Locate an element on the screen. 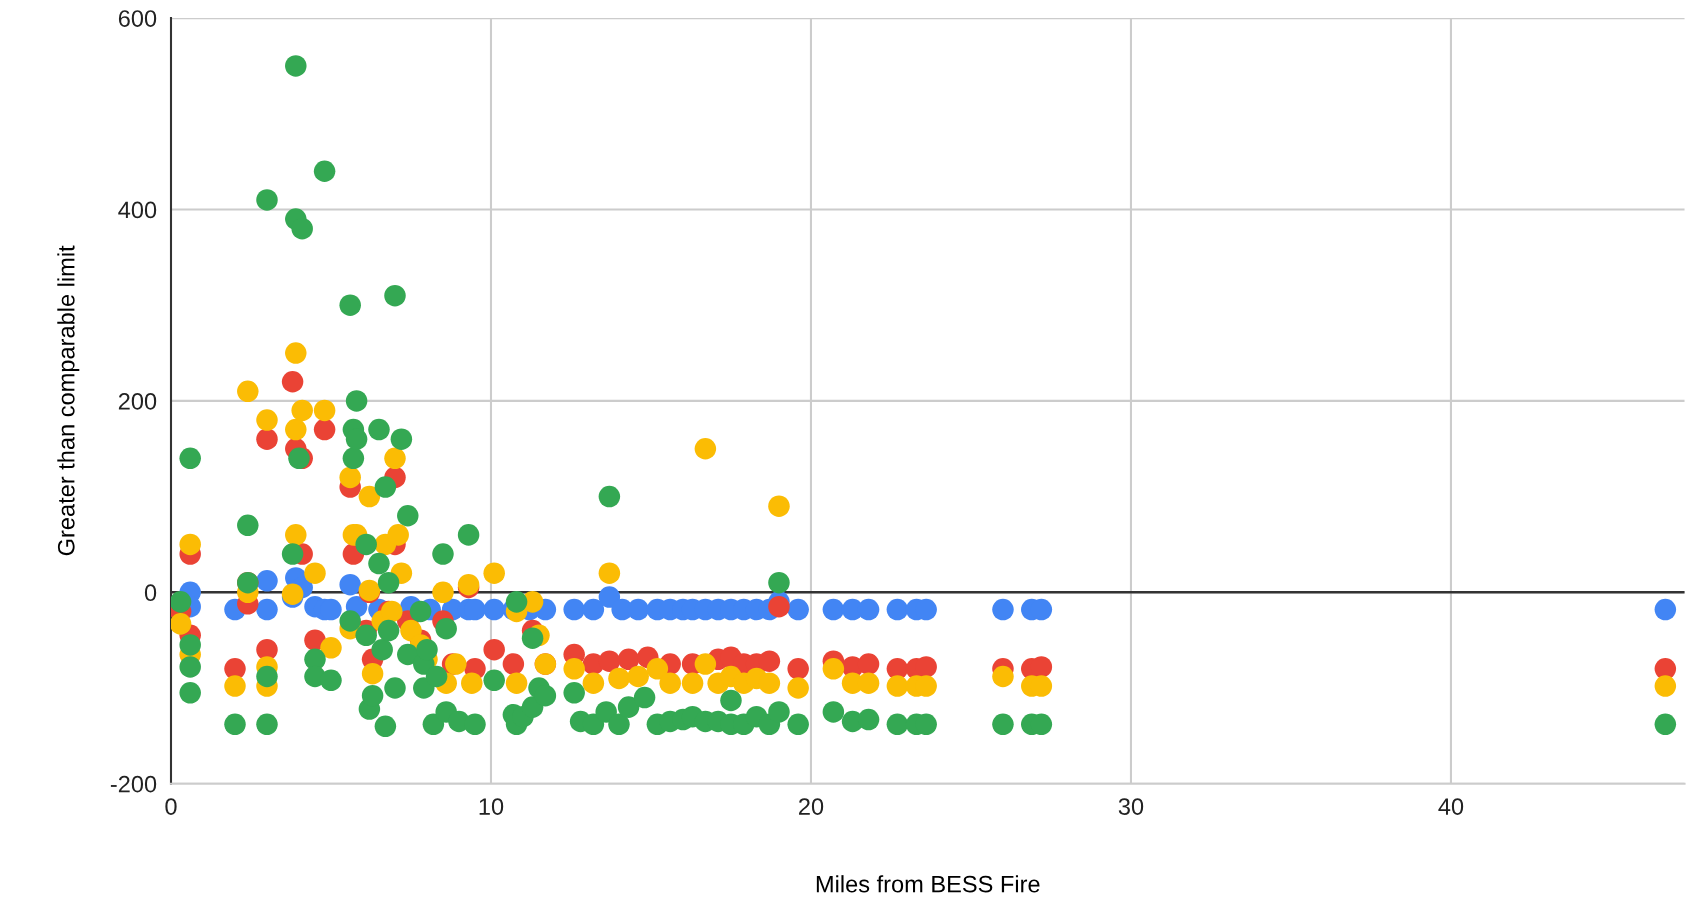  x-tick-label: 0 is located at coordinates (171, 806).